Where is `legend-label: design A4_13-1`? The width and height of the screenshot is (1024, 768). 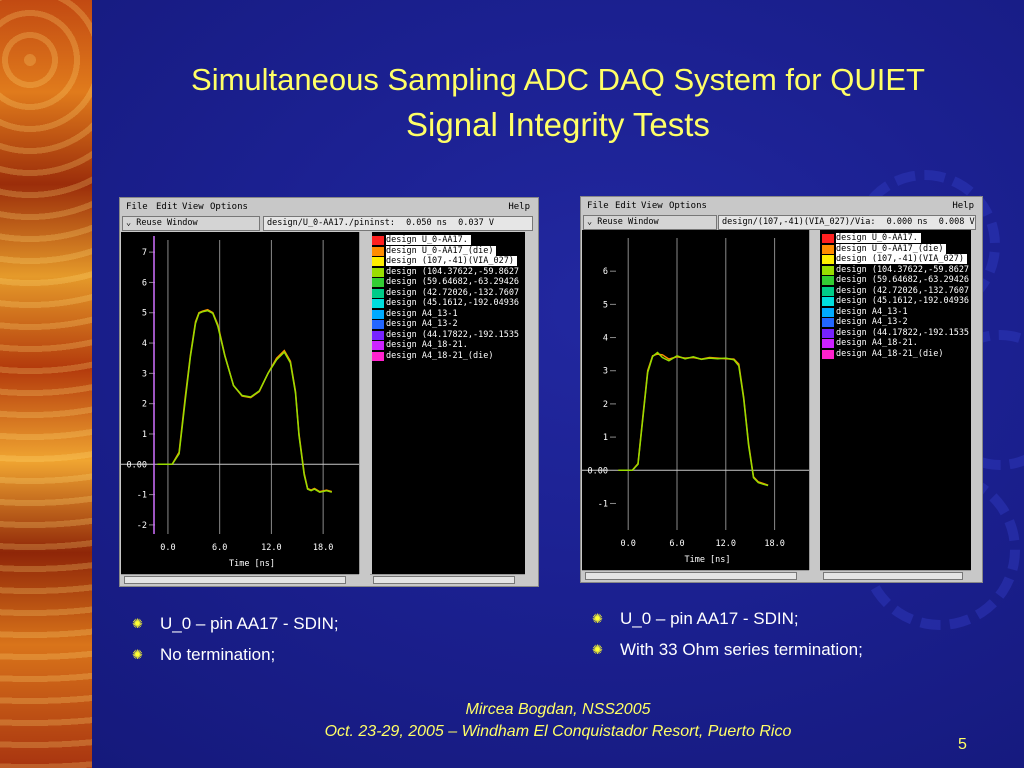
legend-label: design A4_13-1 is located at coordinates (422, 313).